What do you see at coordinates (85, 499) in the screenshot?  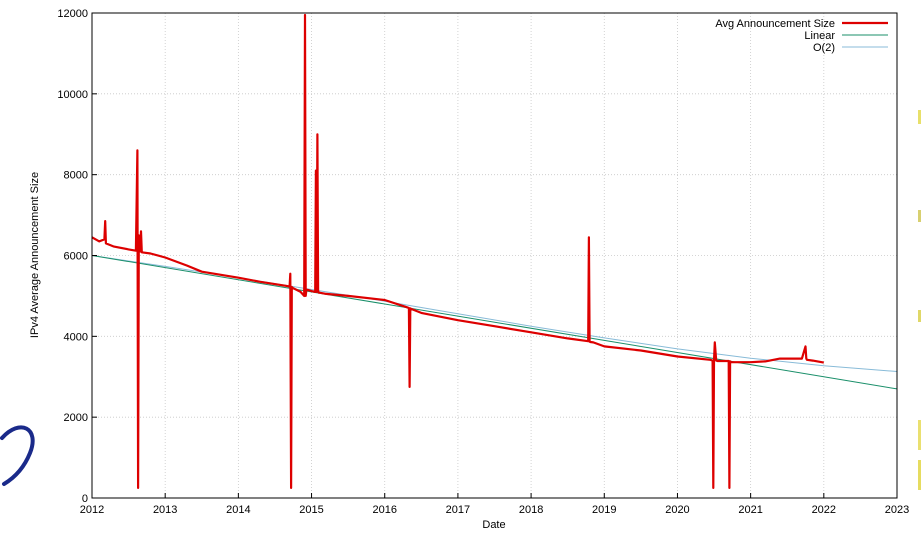 I see `y-tick-label: 0` at bounding box center [85, 499].